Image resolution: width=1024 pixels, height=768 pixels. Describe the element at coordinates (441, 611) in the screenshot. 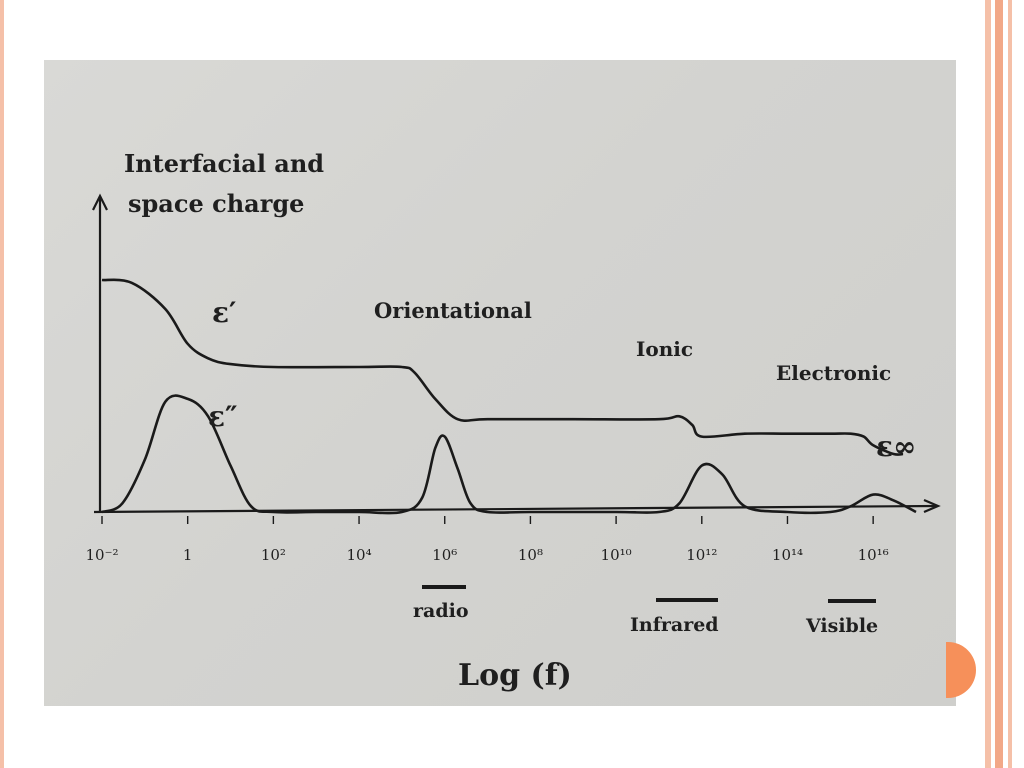

I see `band-label-radio: radio` at that location.